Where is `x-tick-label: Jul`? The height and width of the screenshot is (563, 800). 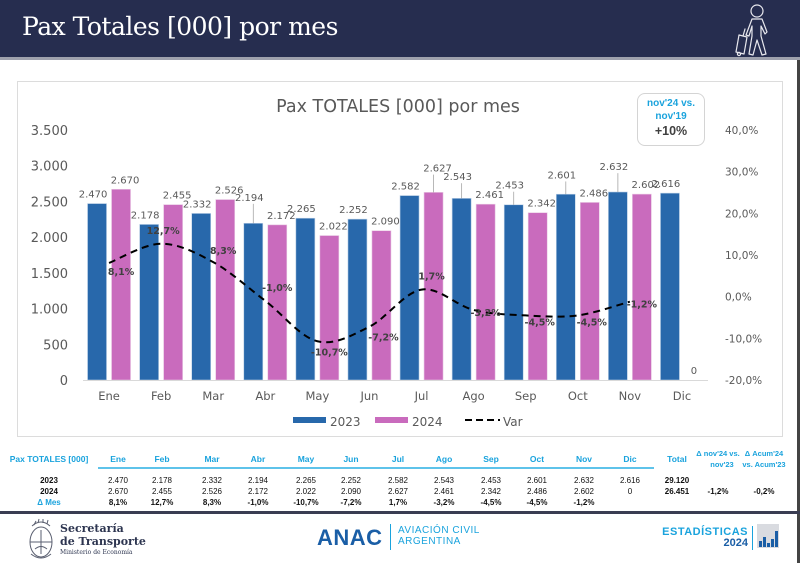
x-tick-label: Jul is located at coordinates (421, 396).